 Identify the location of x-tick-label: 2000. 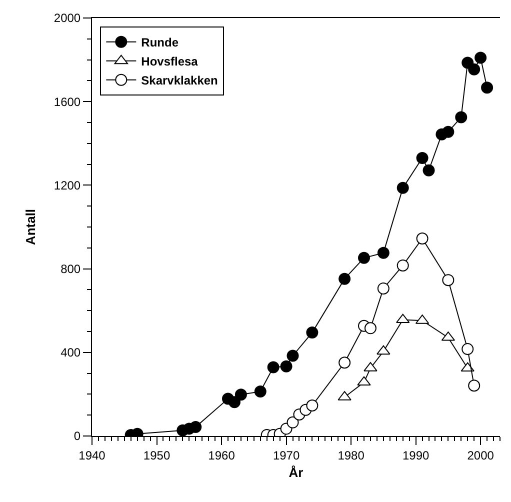
(480, 455).